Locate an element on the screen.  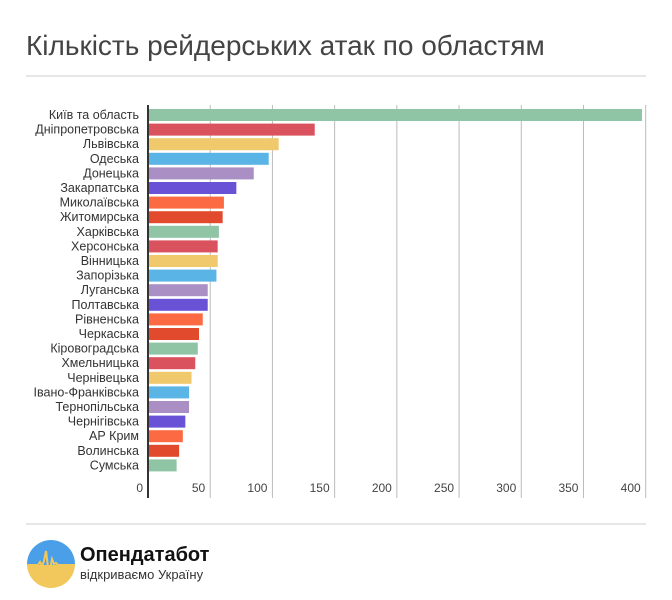
x-tick-label: 400 is located at coordinates (631, 488).